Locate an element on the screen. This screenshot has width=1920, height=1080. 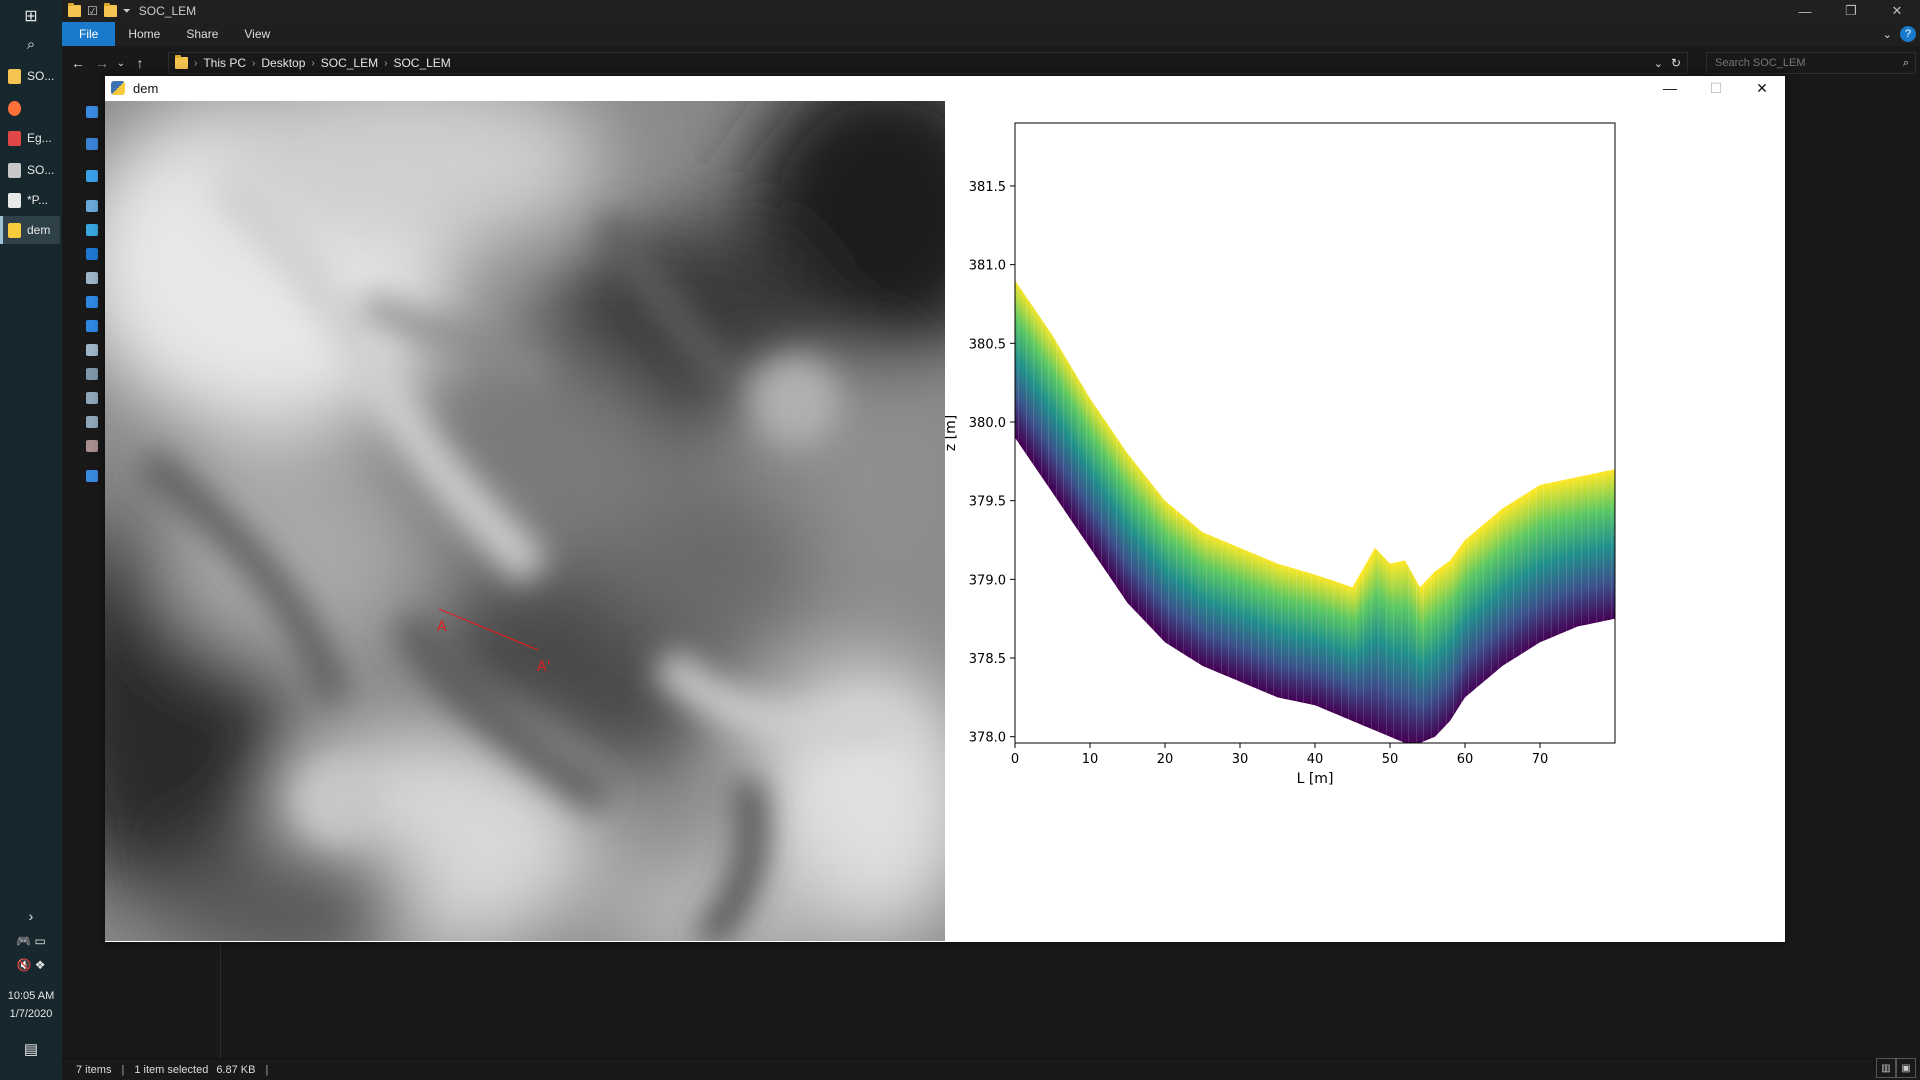
new-folder-icon is located at coordinates (110, 10).